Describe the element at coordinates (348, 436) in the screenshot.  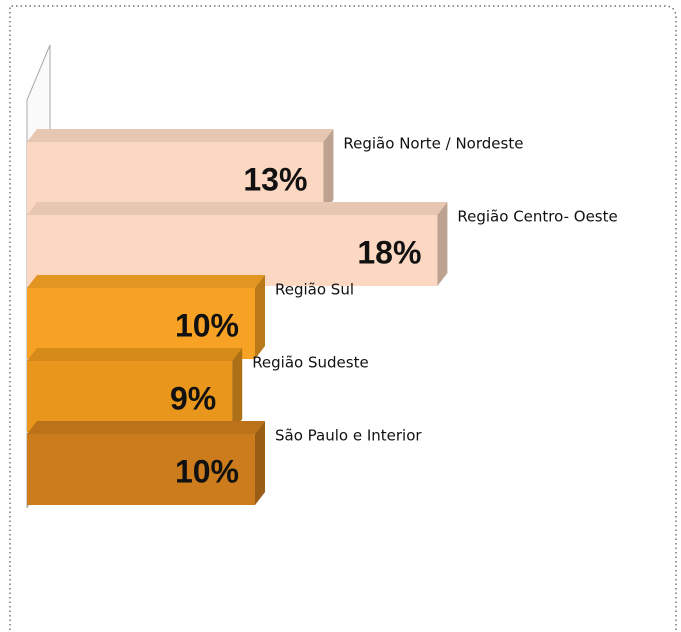
I see `category-label: São Paulo e Interior` at that location.